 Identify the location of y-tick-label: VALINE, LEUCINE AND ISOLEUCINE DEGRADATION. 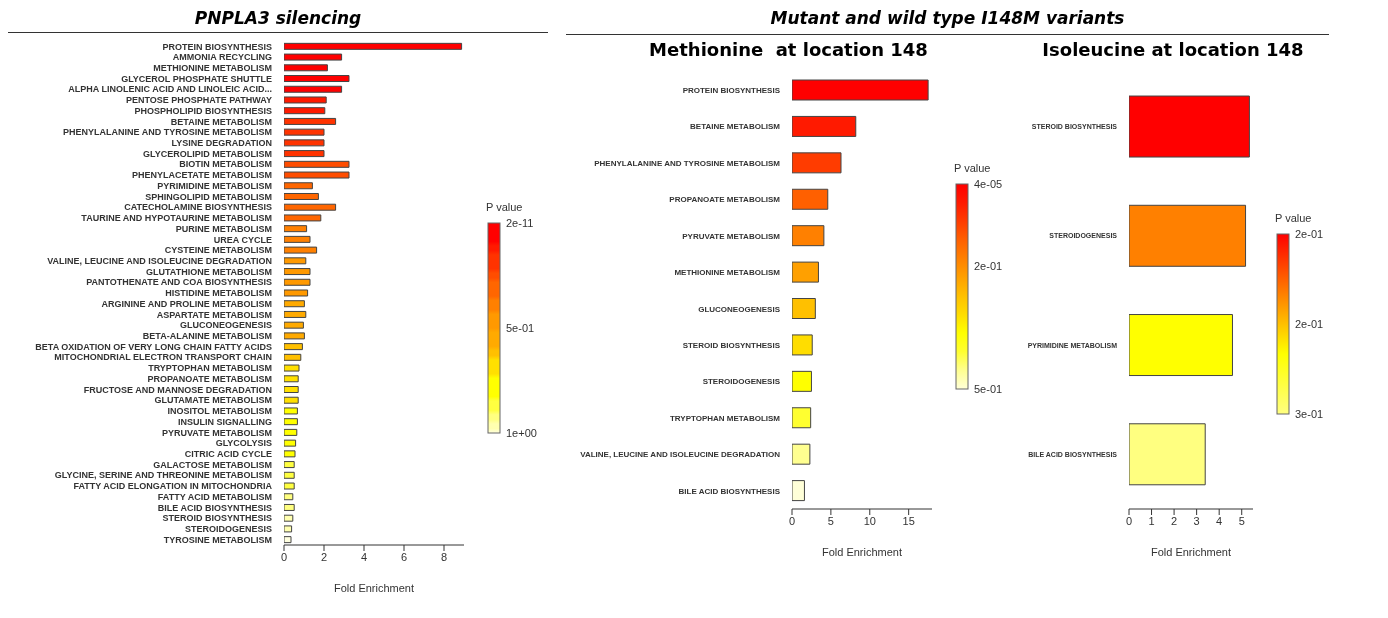
(680, 455).